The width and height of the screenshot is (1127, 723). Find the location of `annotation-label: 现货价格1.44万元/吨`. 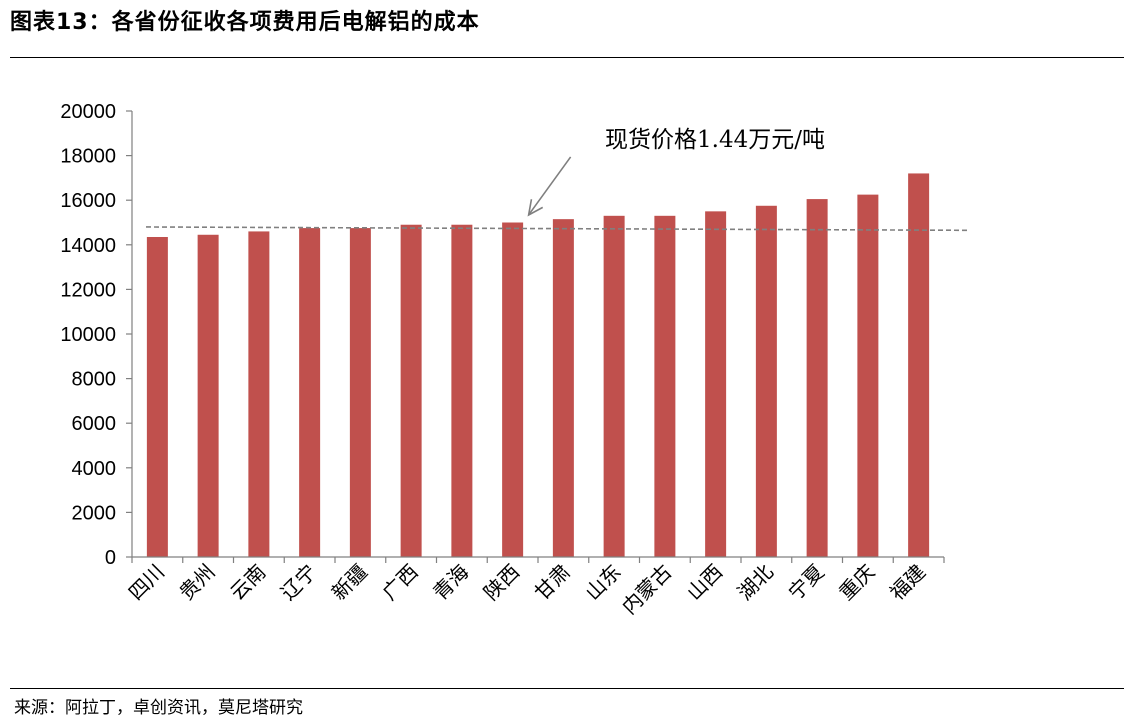

annotation-label: 现货价格1.44万元/吨 is located at coordinates (715, 140).